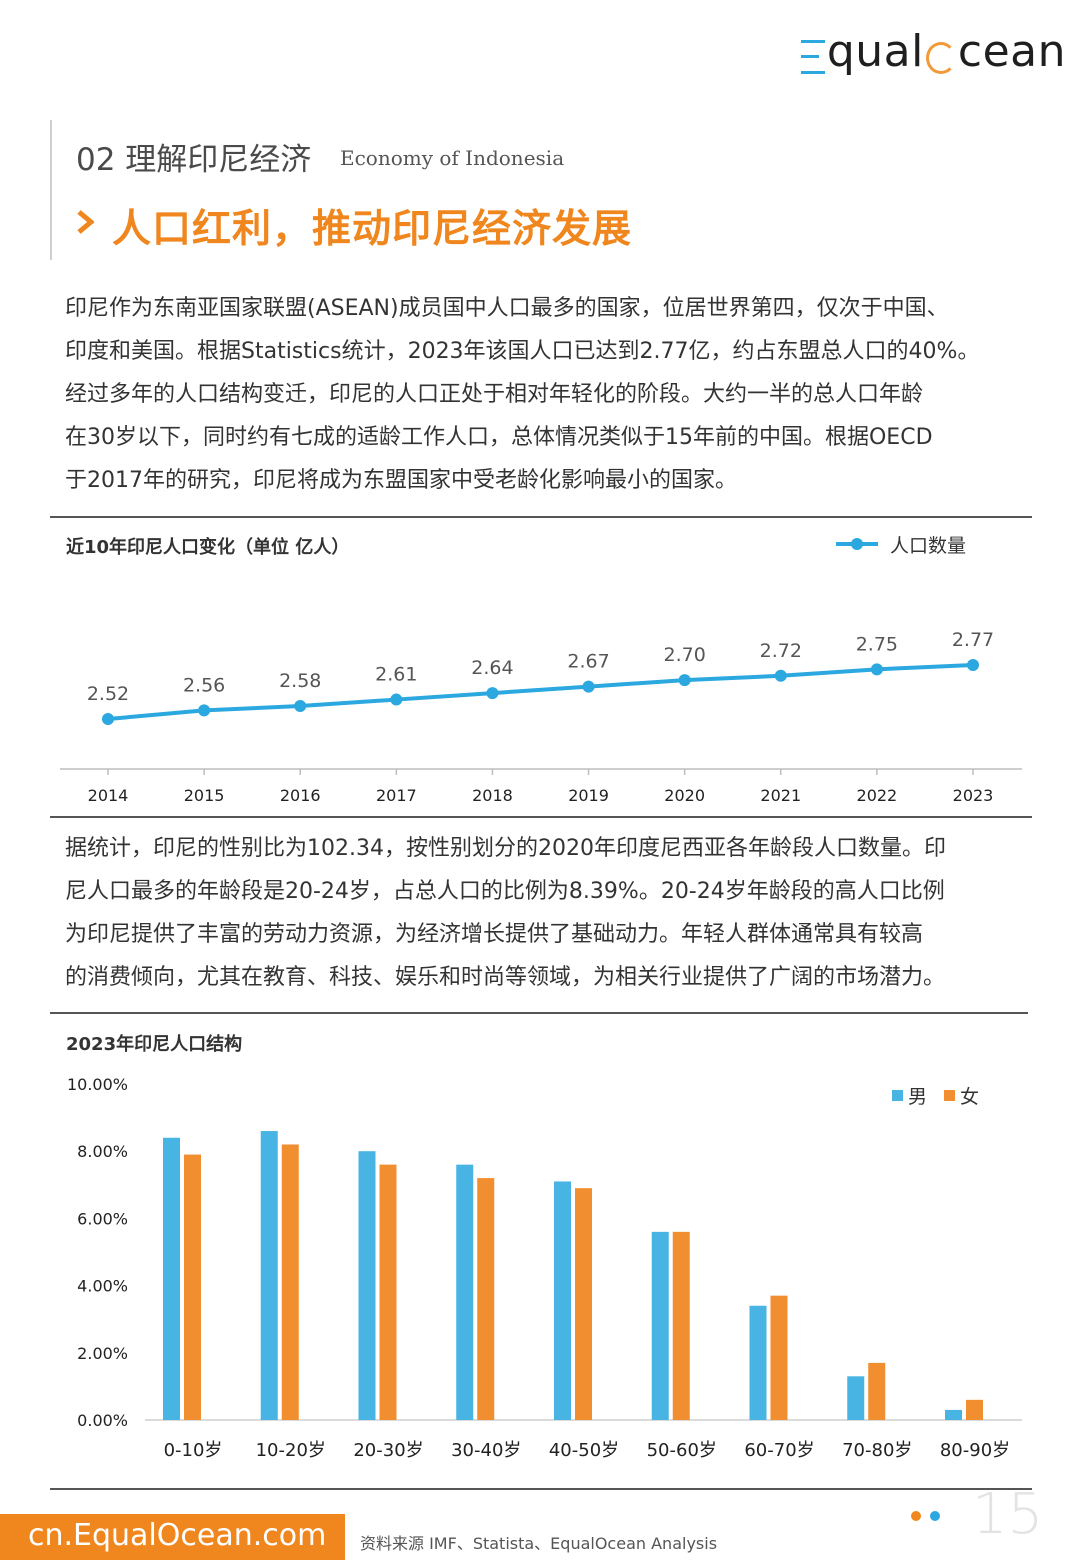  Describe the element at coordinates (388, 1450) in the screenshot. I see `x-category-label: 20-30岁` at that location.